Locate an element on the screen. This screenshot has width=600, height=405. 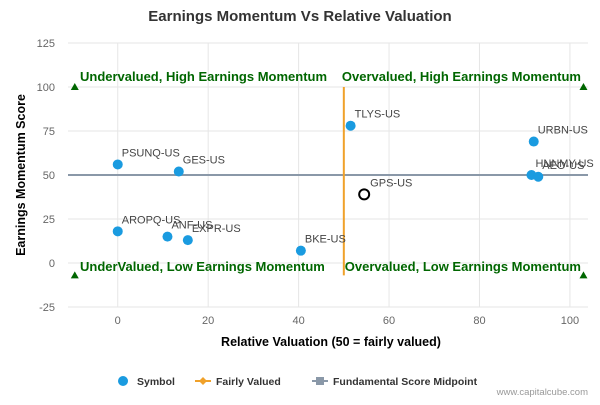
x-tick-label: 100 is located at coordinates (570, 321).